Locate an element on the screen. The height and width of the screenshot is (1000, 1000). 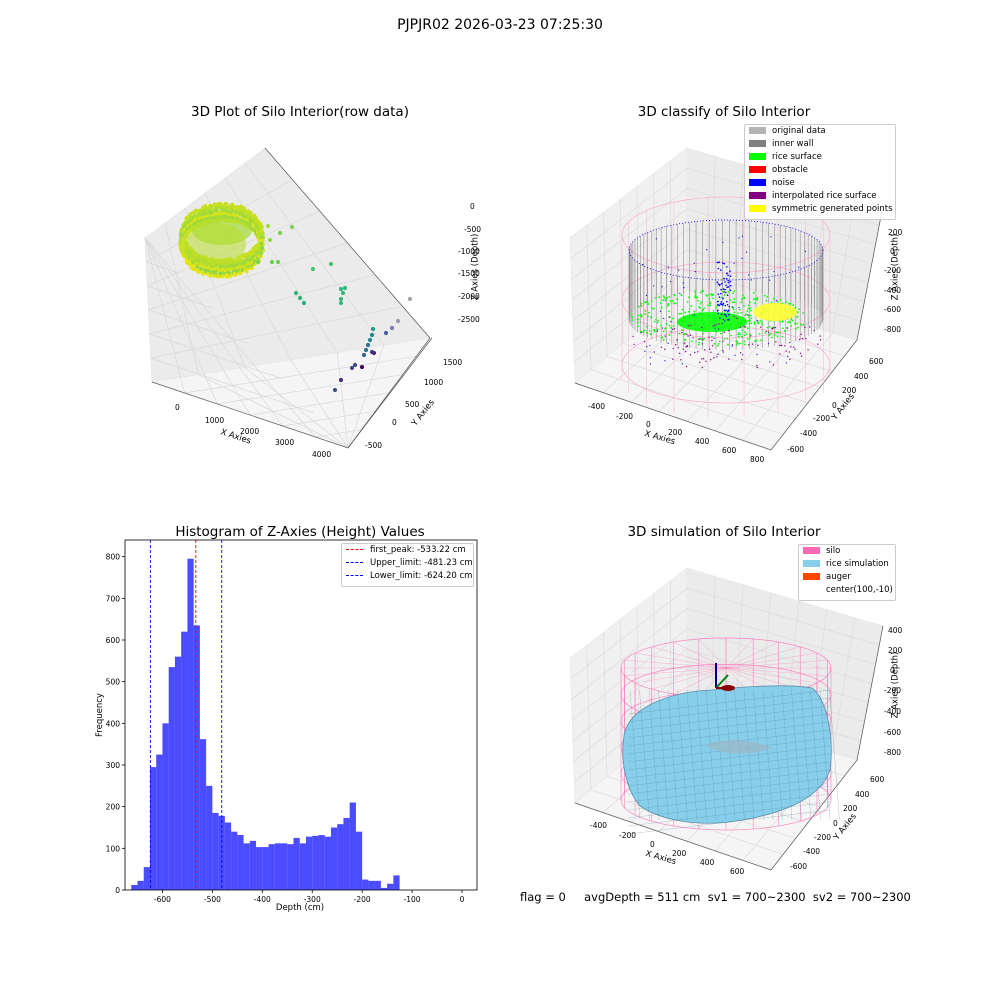
silo-wireframe is located at coordinates (689, 657).